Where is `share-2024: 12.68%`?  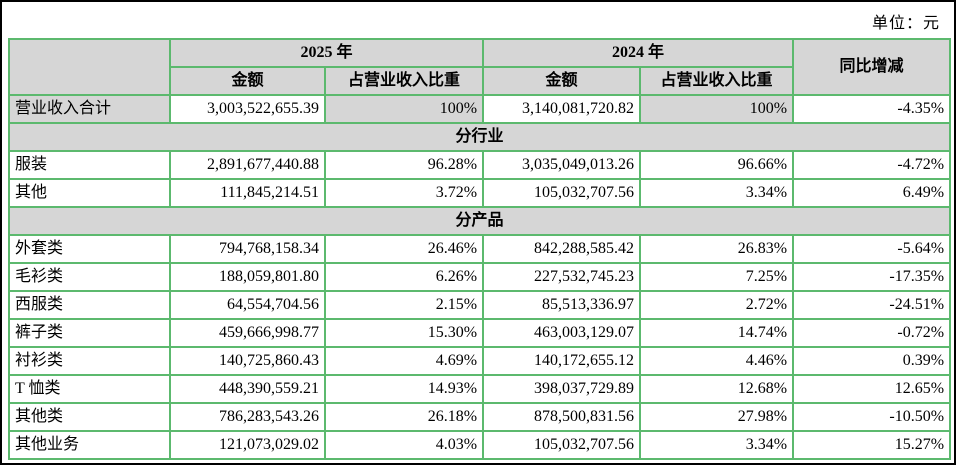
share-2024: 12.68% is located at coordinates (717, 389).